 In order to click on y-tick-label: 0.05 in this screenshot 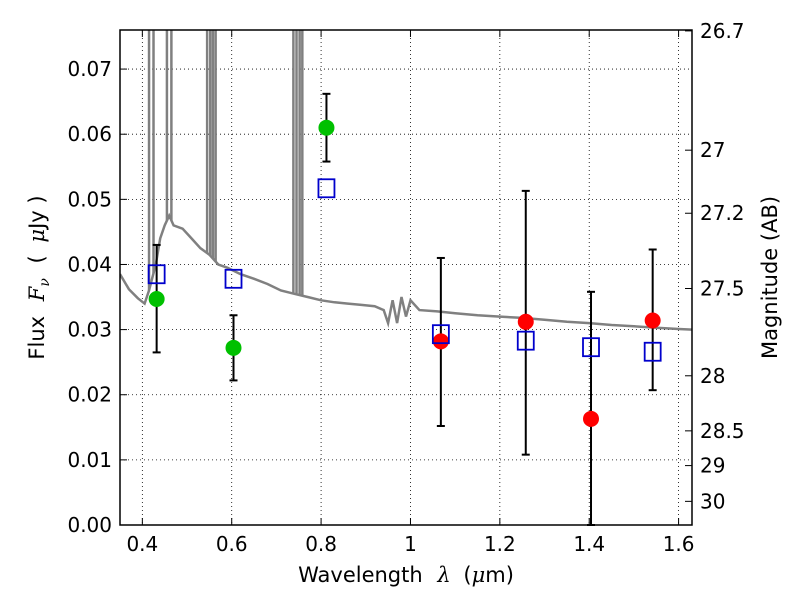, I will do `click(89, 199)`.